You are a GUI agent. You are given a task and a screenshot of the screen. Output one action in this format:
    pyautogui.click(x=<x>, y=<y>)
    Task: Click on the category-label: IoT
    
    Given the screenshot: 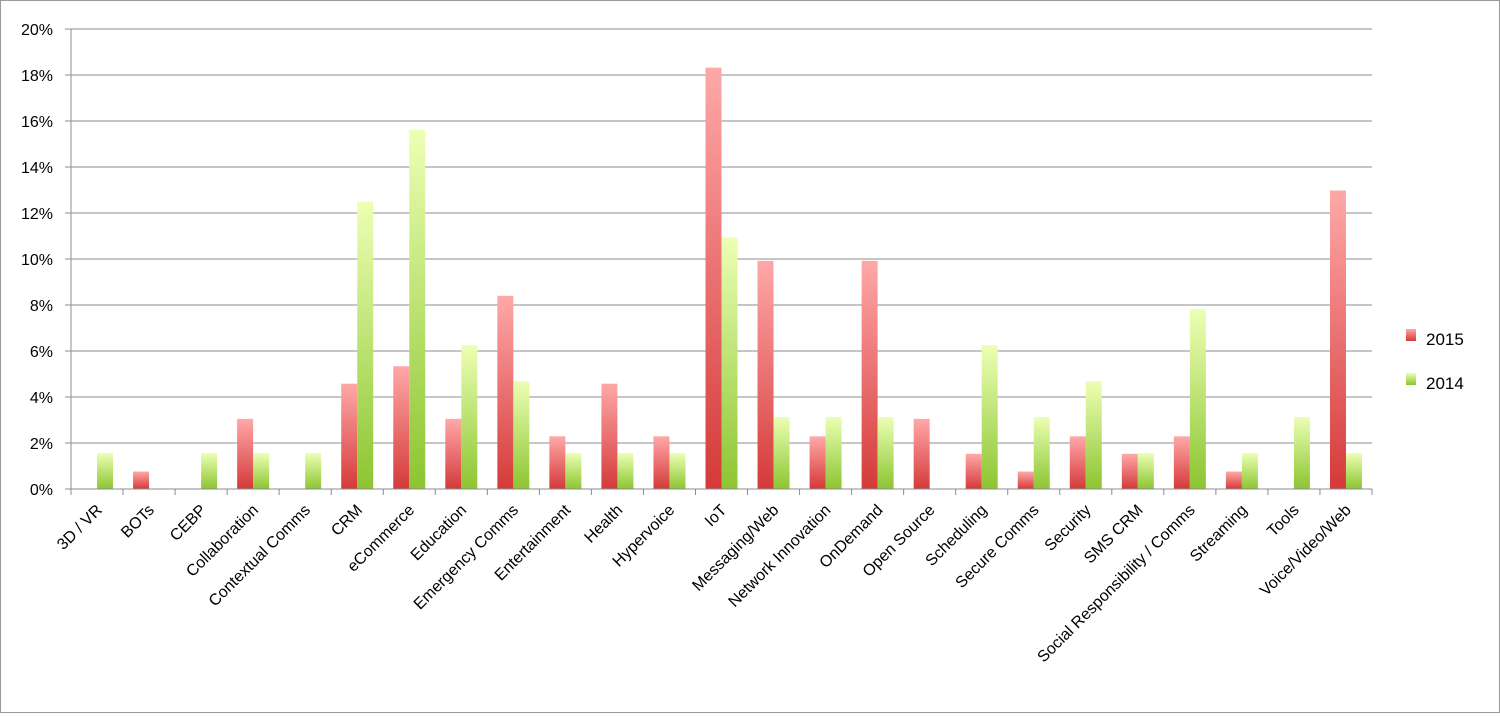 What is the action you would take?
    pyautogui.click(x=716, y=516)
    